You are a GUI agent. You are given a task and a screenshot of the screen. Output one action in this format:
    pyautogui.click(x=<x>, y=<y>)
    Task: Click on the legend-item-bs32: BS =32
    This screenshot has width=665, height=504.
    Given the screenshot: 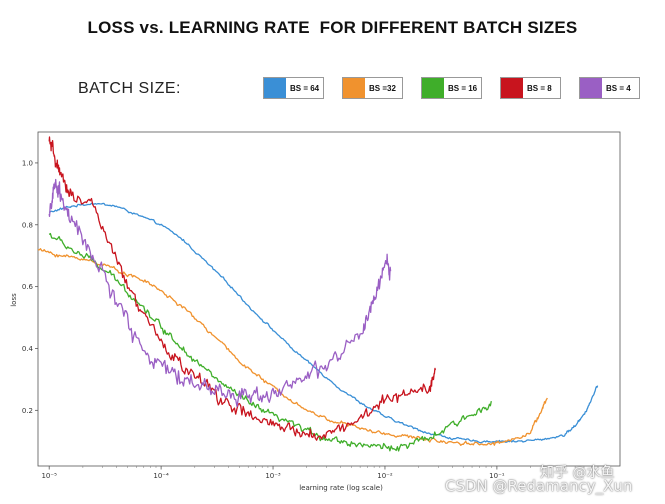 What is the action you would take?
    pyautogui.click(x=372, y=88)
    